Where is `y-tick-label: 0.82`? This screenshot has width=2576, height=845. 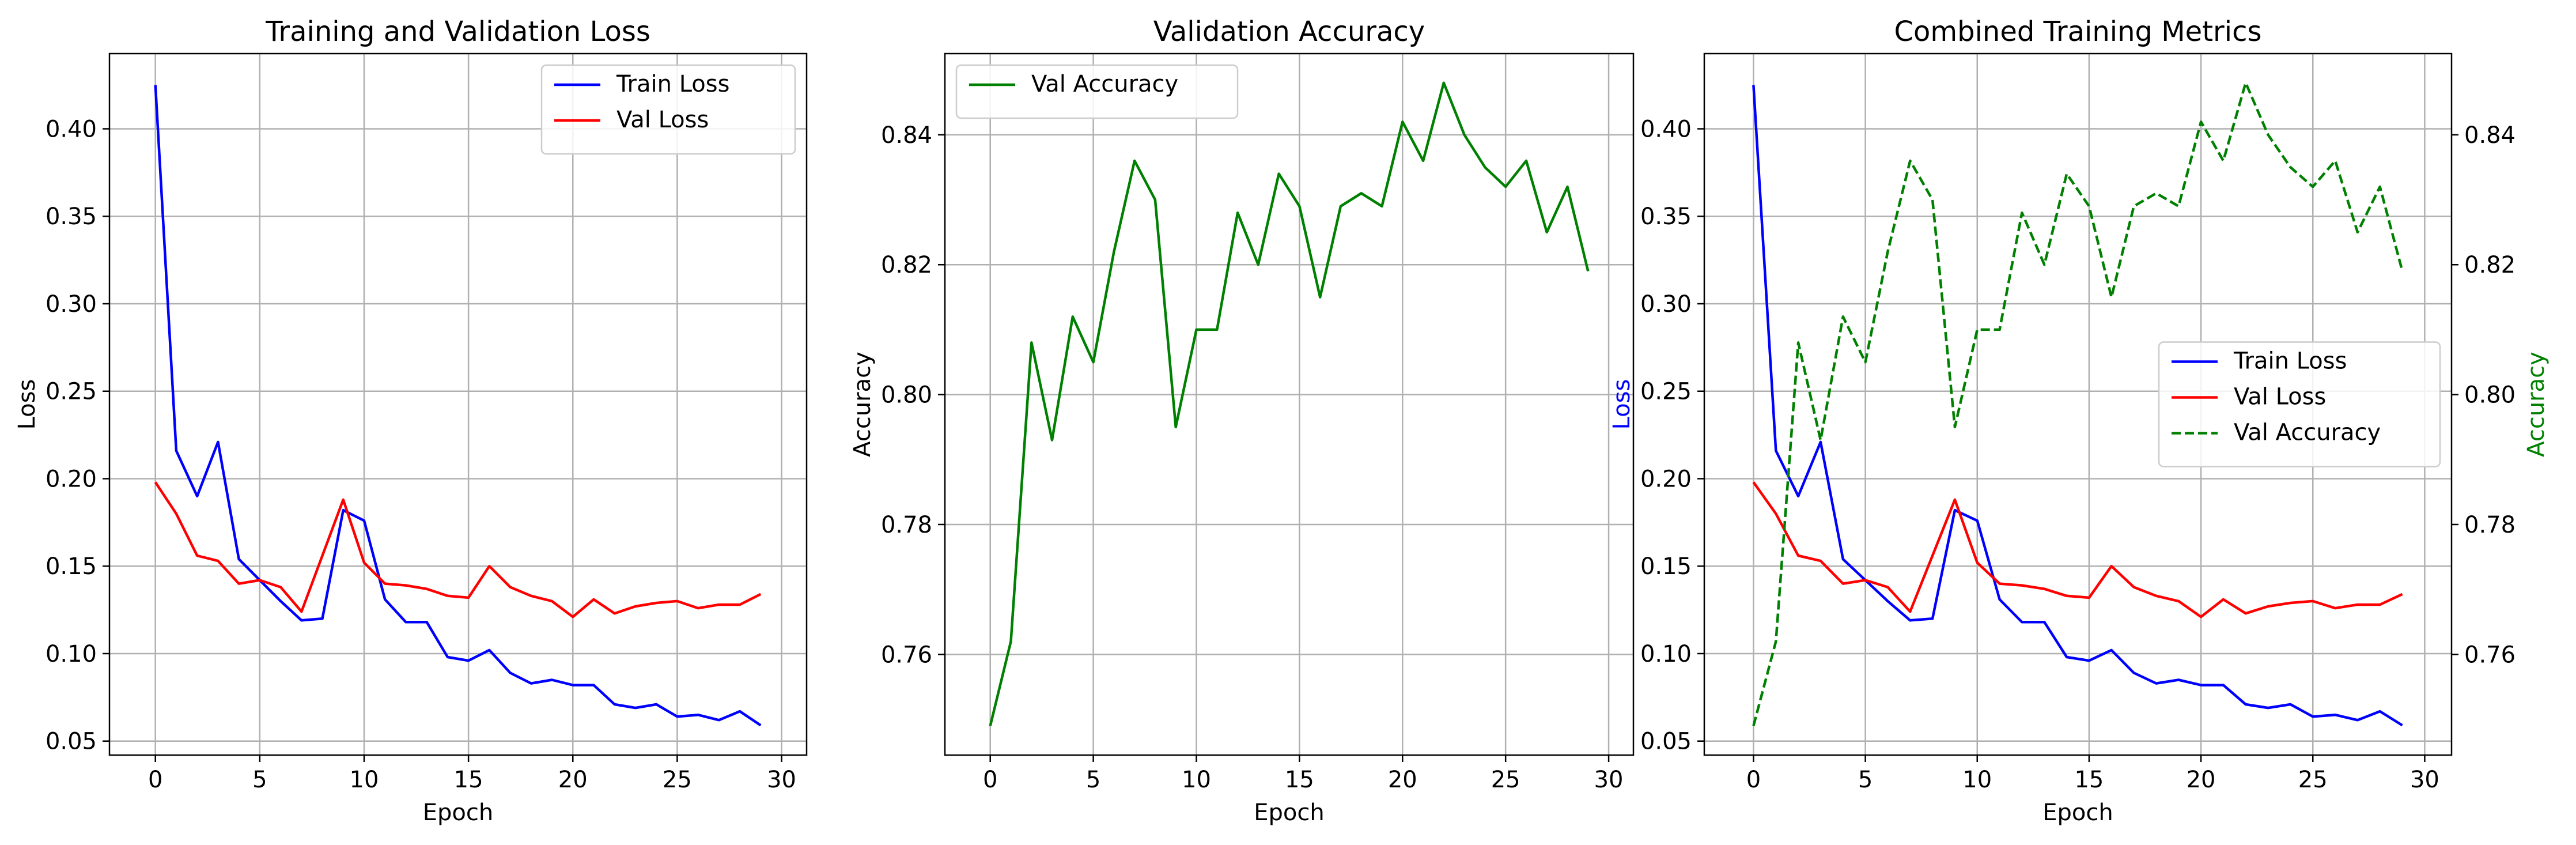 y-tick-label: 0.82 is located at coordinates (906, 265).